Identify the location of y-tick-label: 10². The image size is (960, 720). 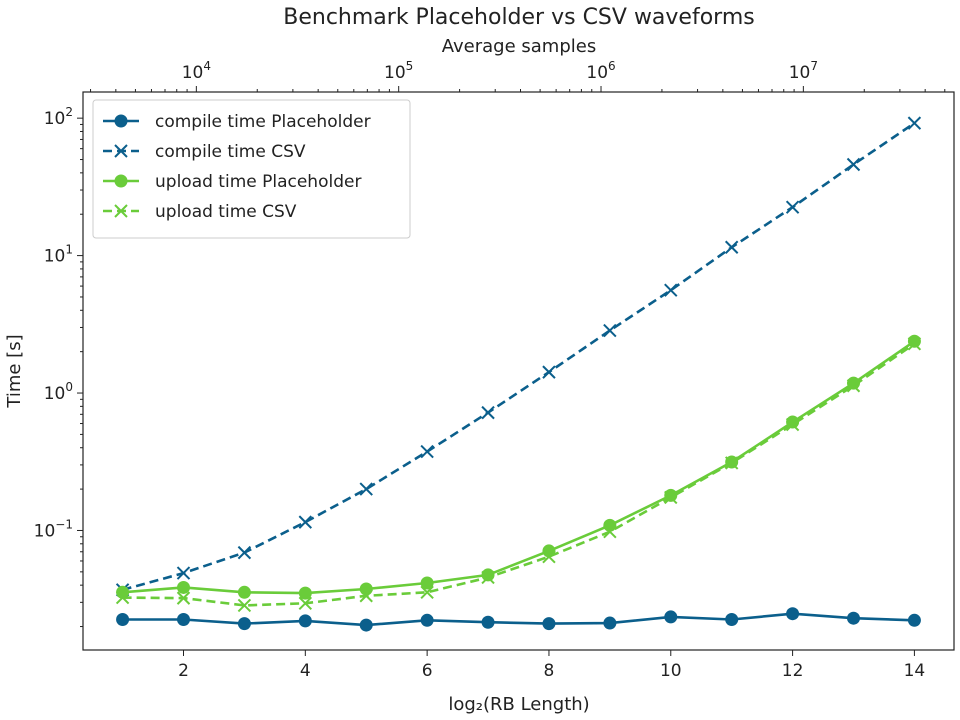
(58, 117).